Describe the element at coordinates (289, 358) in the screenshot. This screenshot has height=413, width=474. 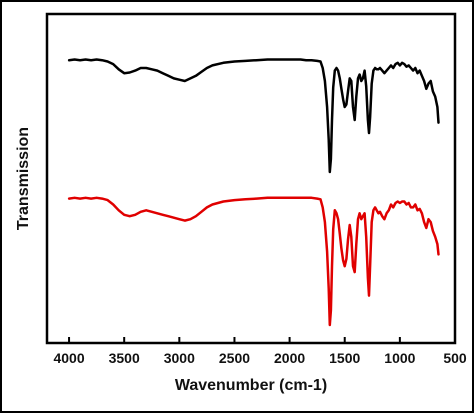
I see `x-tick-label: 2000` at that location.